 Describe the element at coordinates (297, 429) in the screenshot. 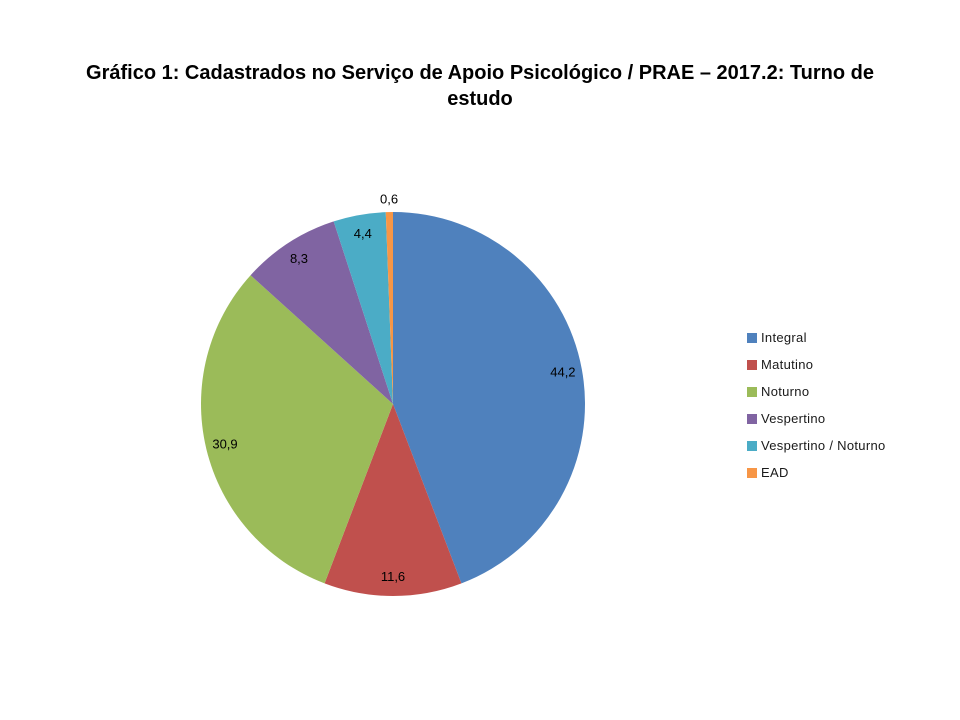

I see `pie-slice-noturno` at that location.